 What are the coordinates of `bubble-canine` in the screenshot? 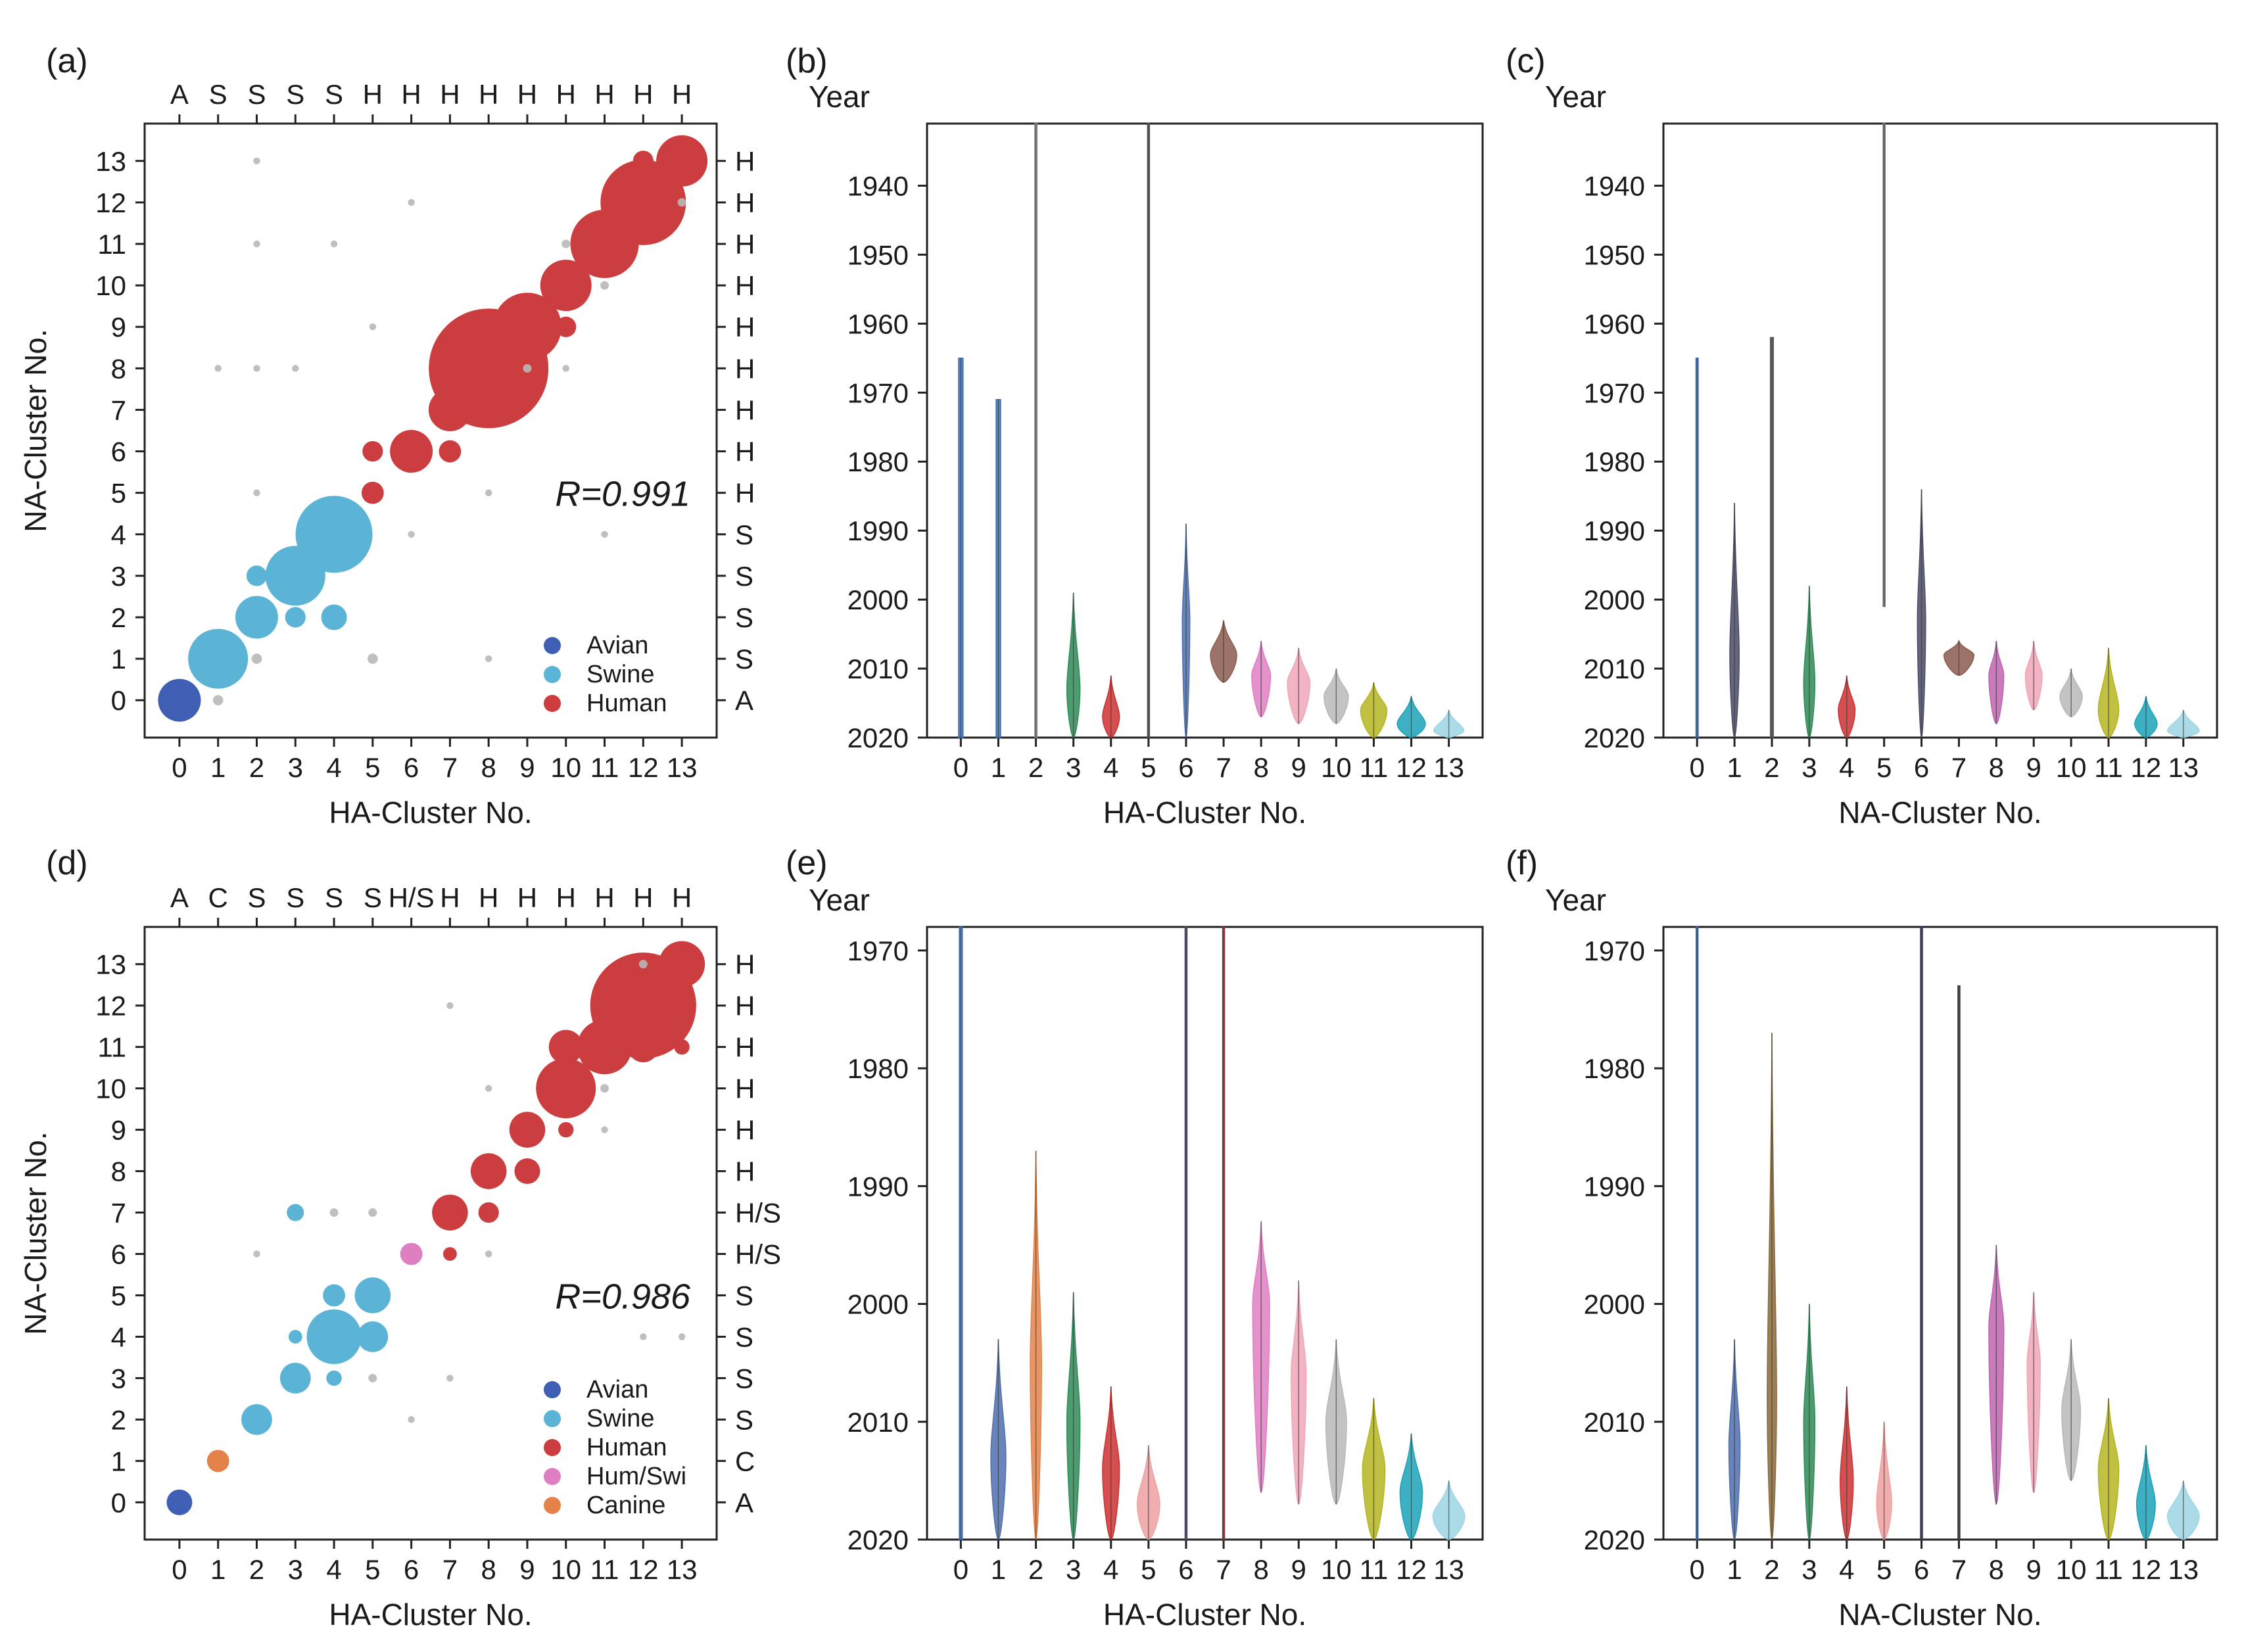 It's located at (217, 1461).